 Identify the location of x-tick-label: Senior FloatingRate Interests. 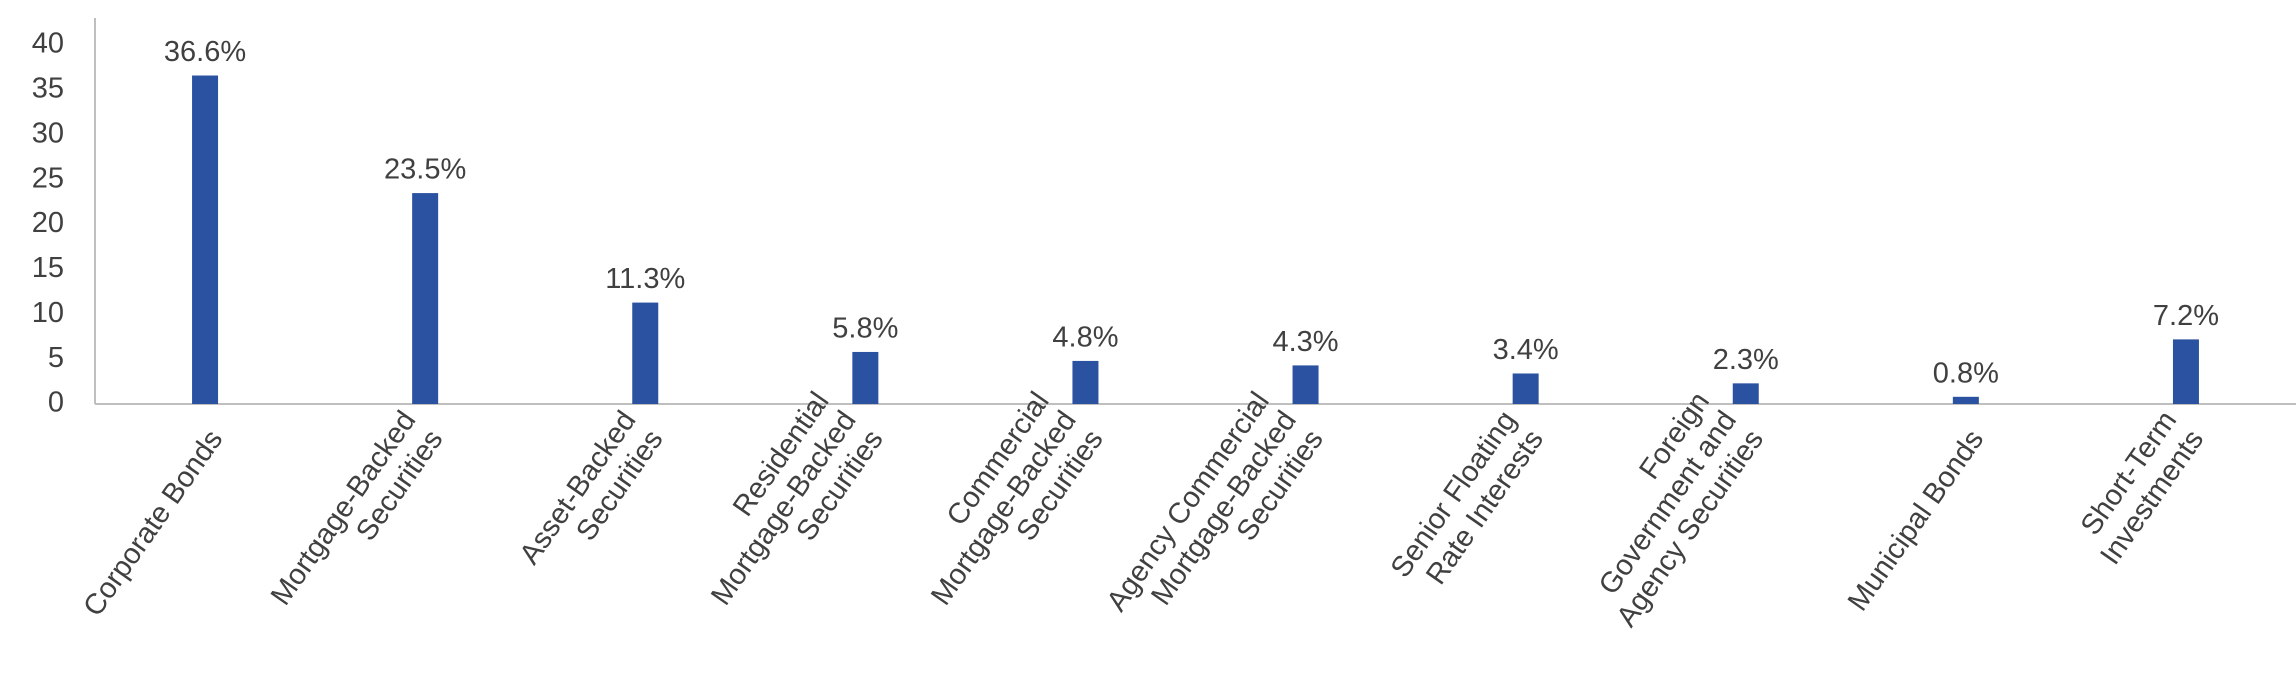
(1467, 503).